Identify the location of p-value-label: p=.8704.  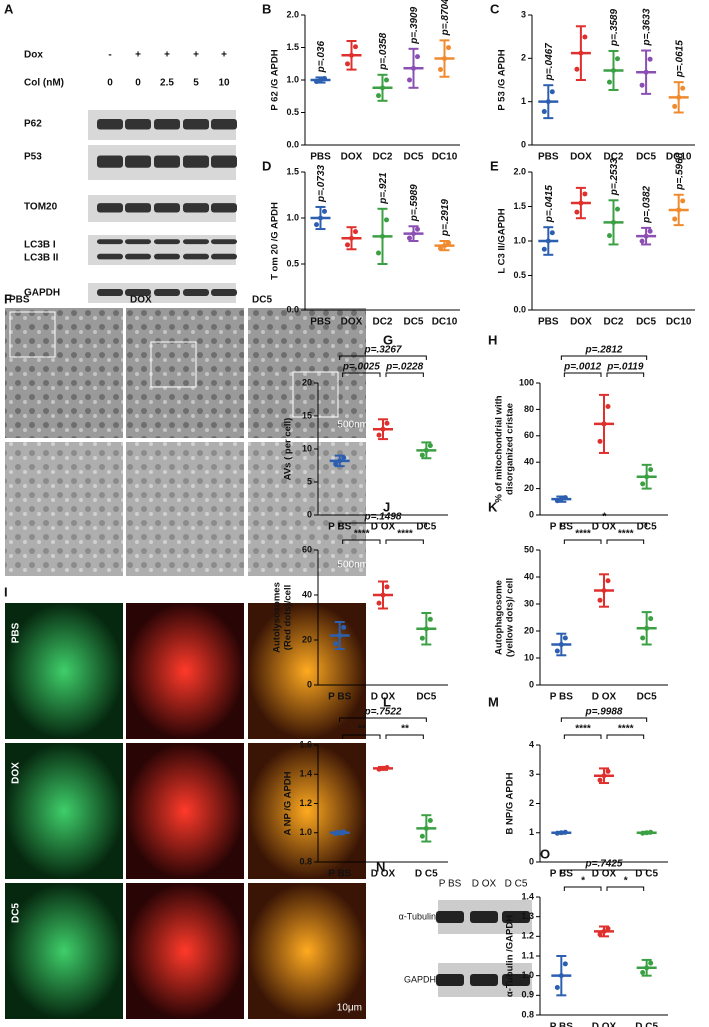
(445, 18).